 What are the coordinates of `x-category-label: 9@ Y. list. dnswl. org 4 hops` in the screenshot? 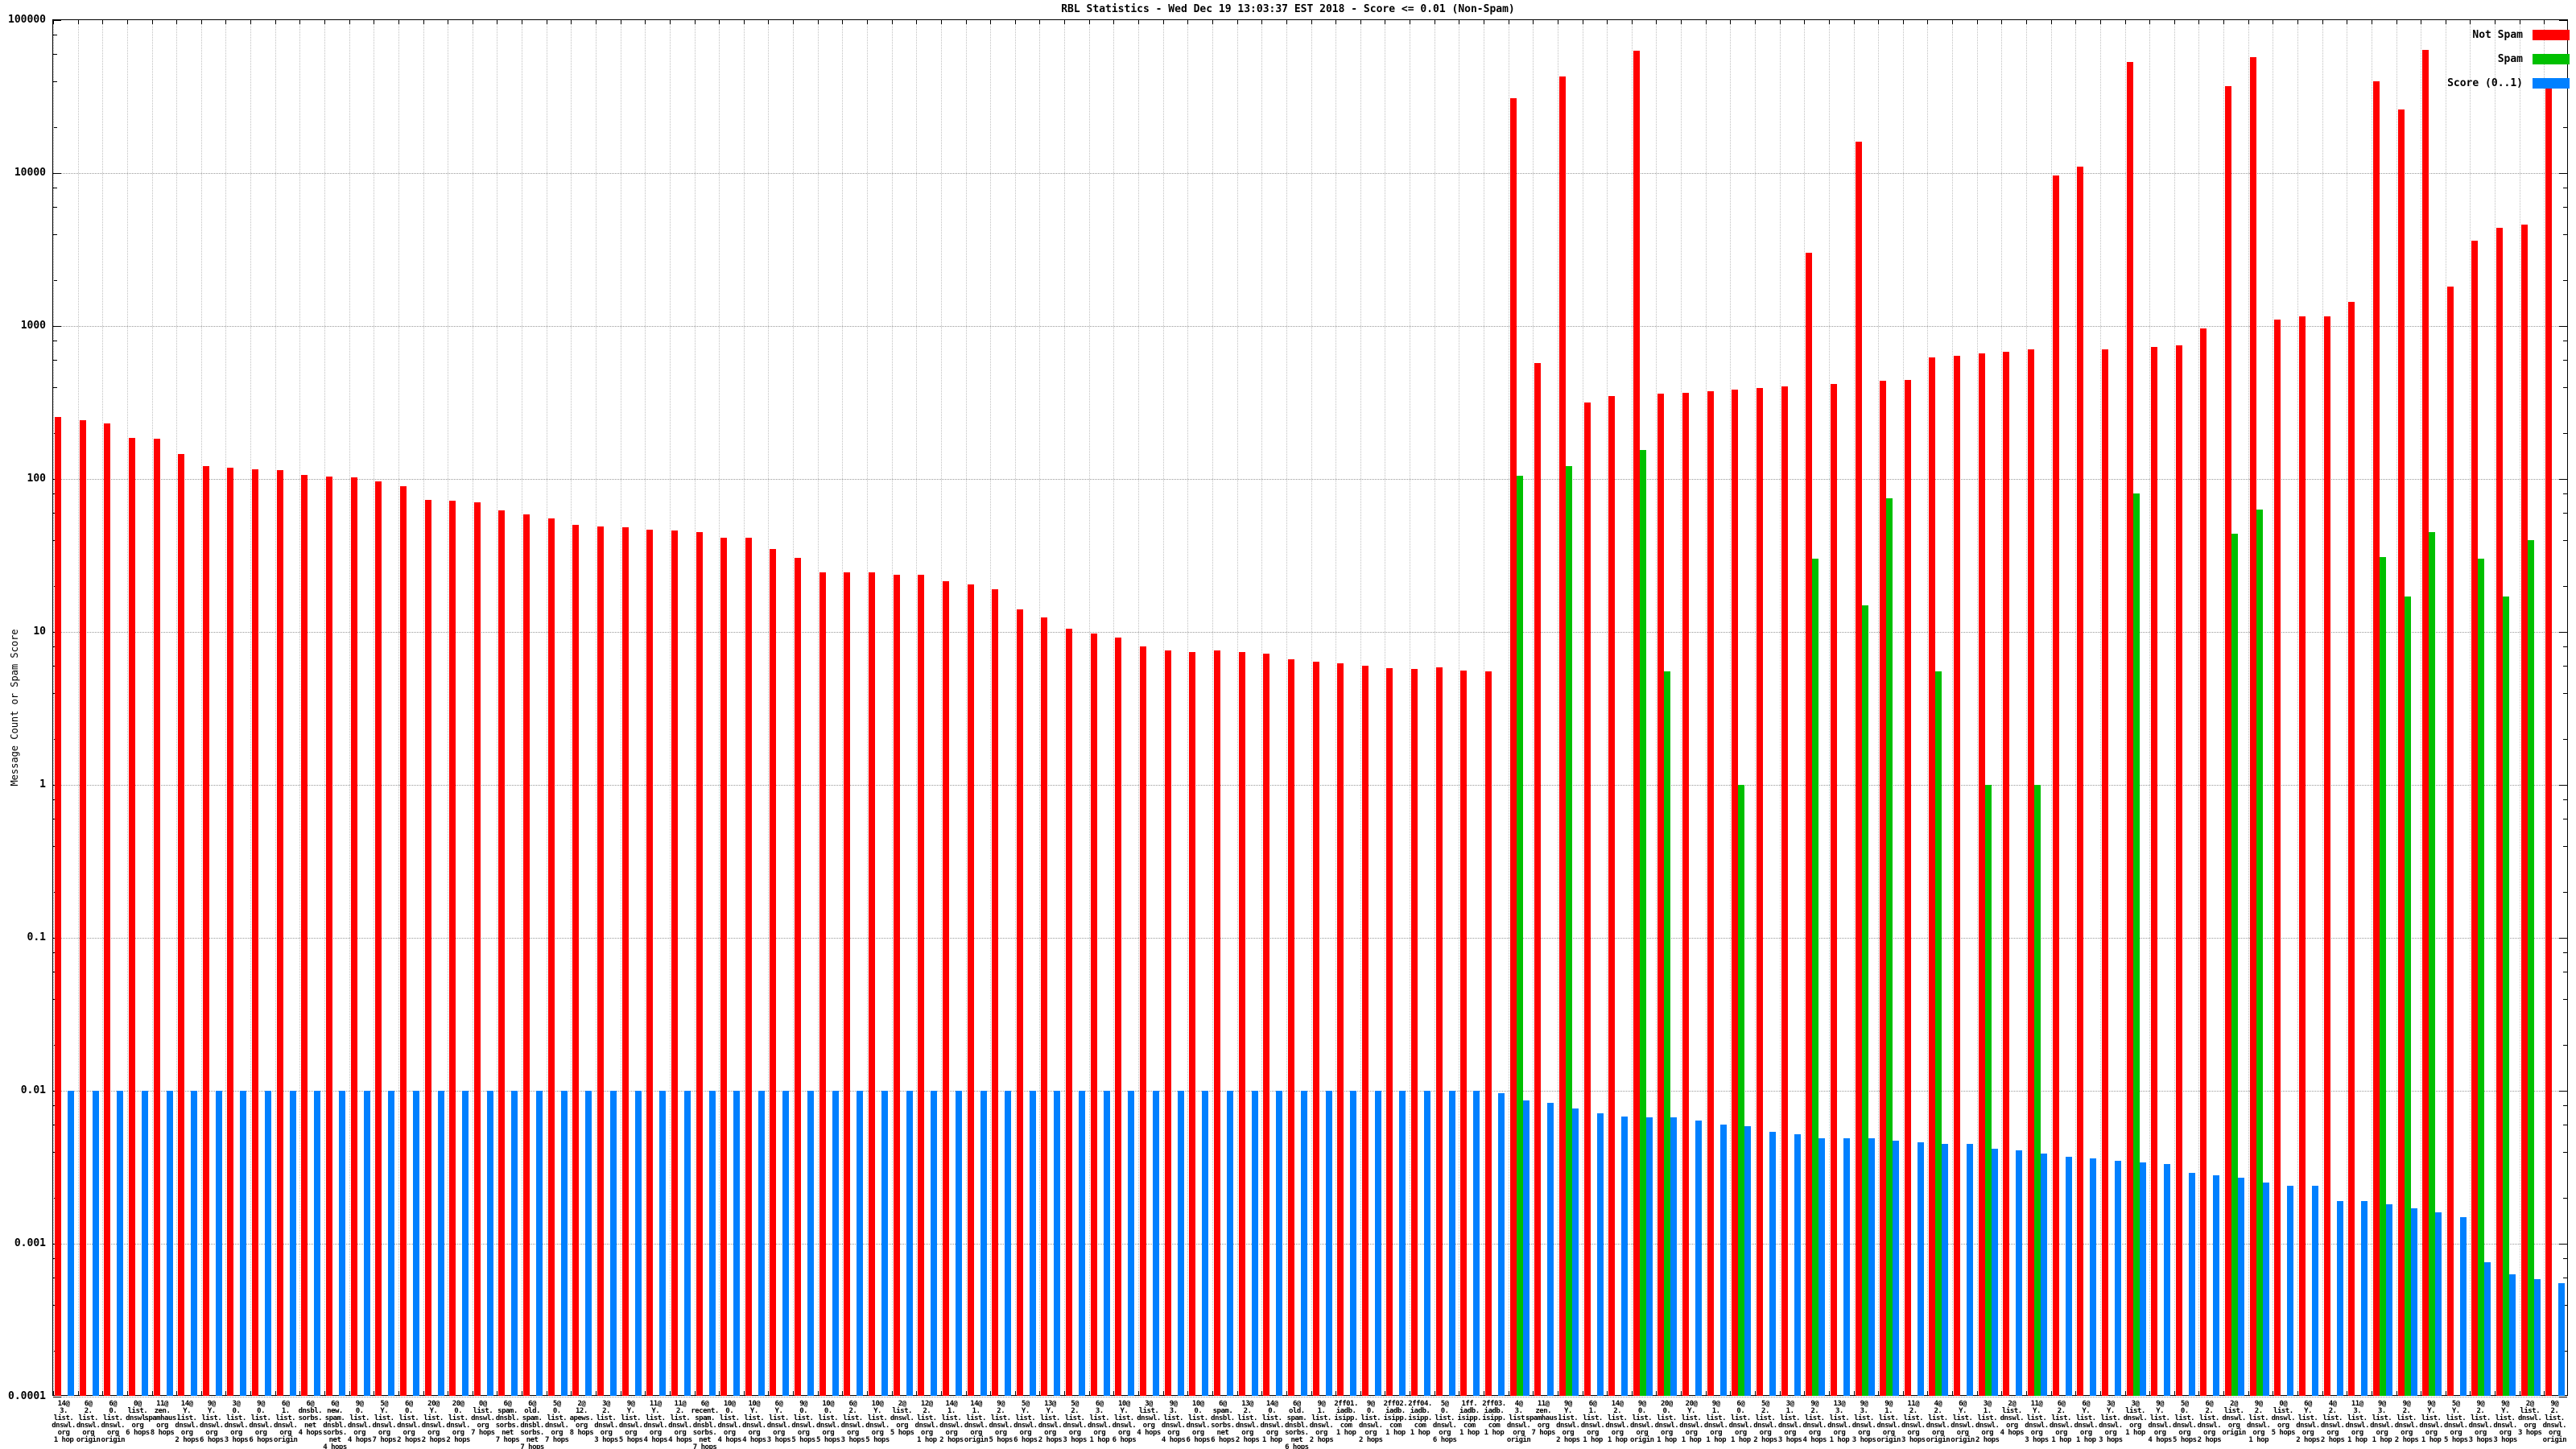 It's located at (2160, 1422).